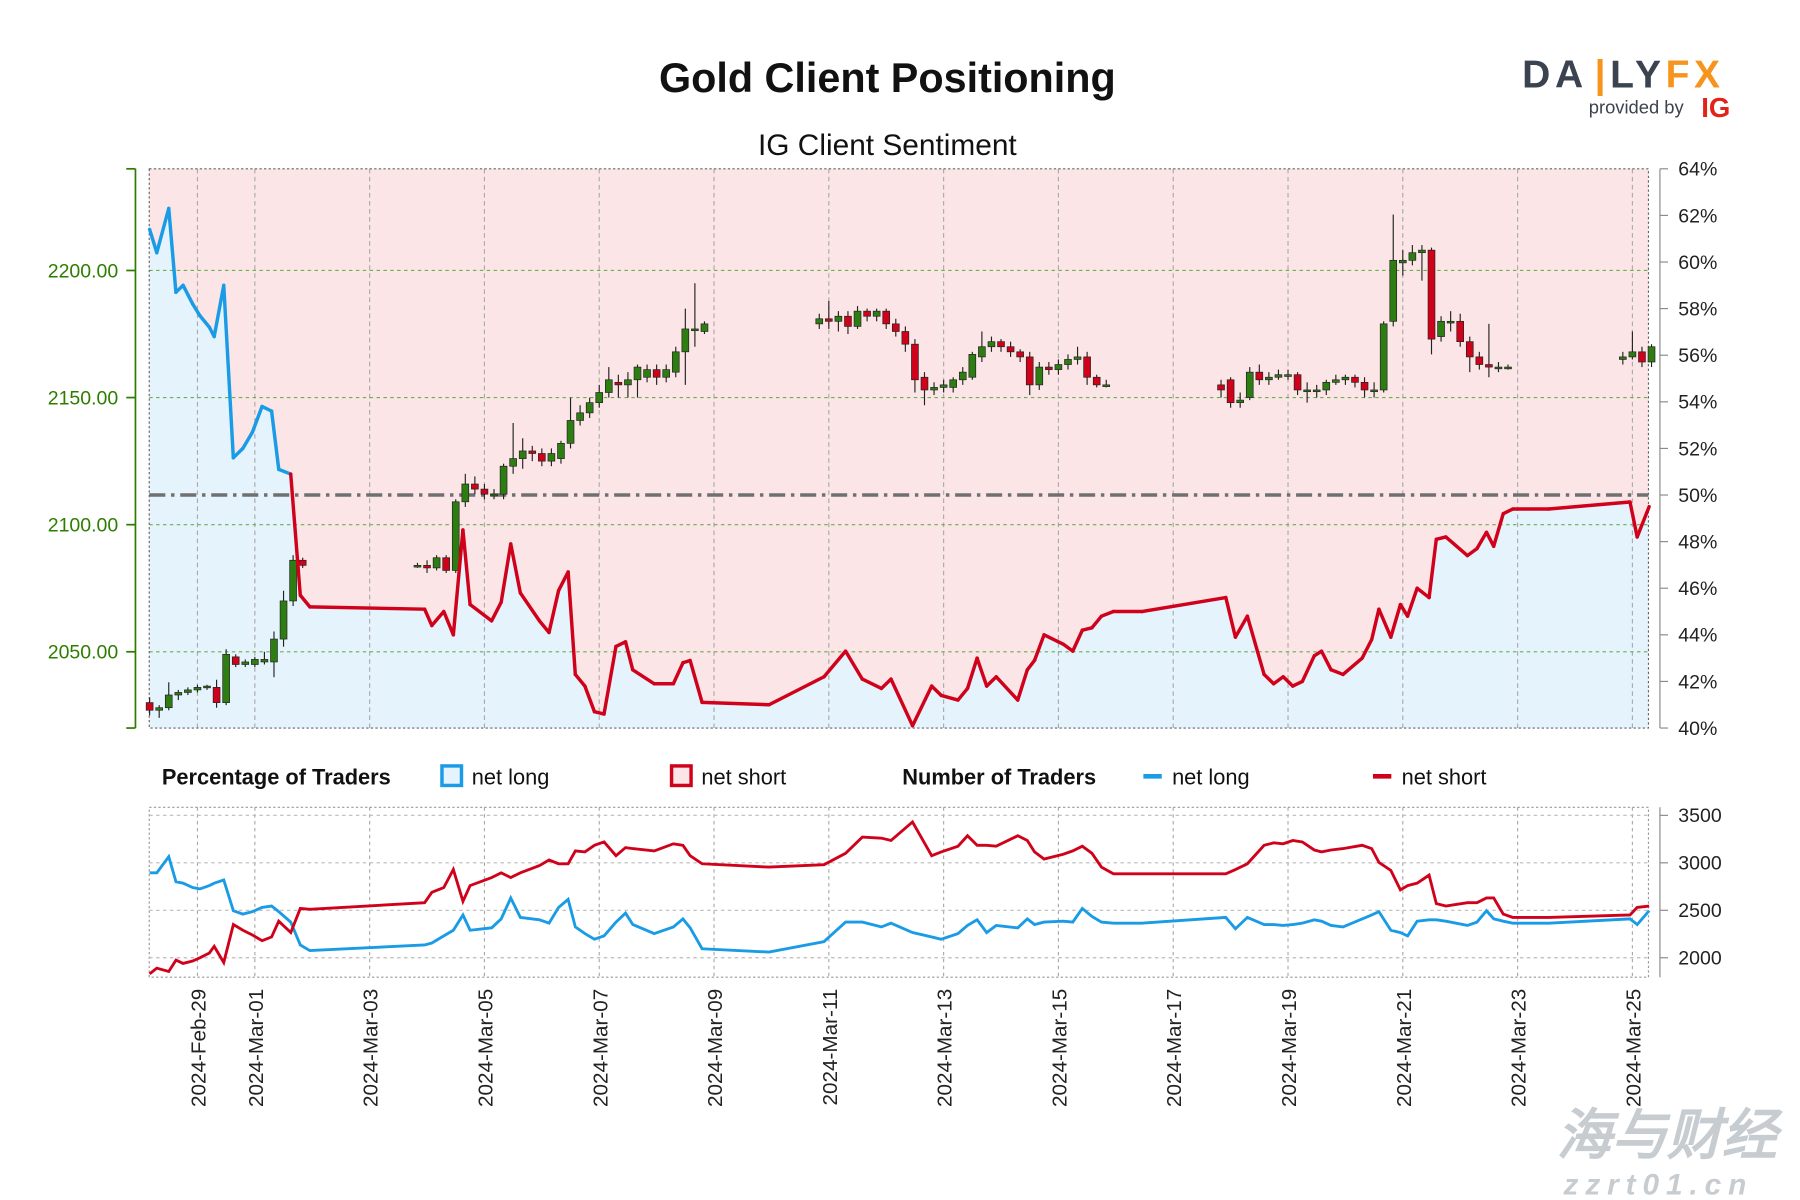 The image size is (1800, 1200). What do you see at coordinates (83, 653) in the screenshot?
I see `left-tick-label: 2050.00` at bounding box center [83, 653].